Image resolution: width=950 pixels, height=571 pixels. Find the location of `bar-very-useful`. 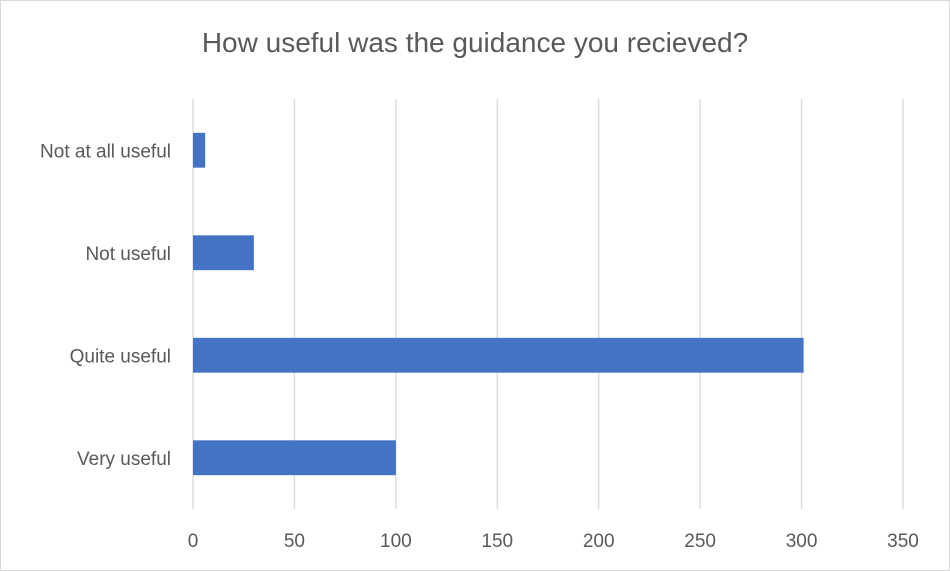

bar-very-useful is located at coordinates (294, 458).